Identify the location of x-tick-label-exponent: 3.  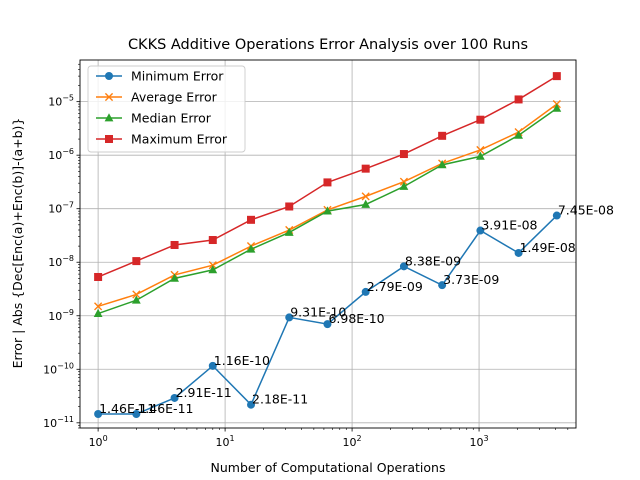
(486, 438).